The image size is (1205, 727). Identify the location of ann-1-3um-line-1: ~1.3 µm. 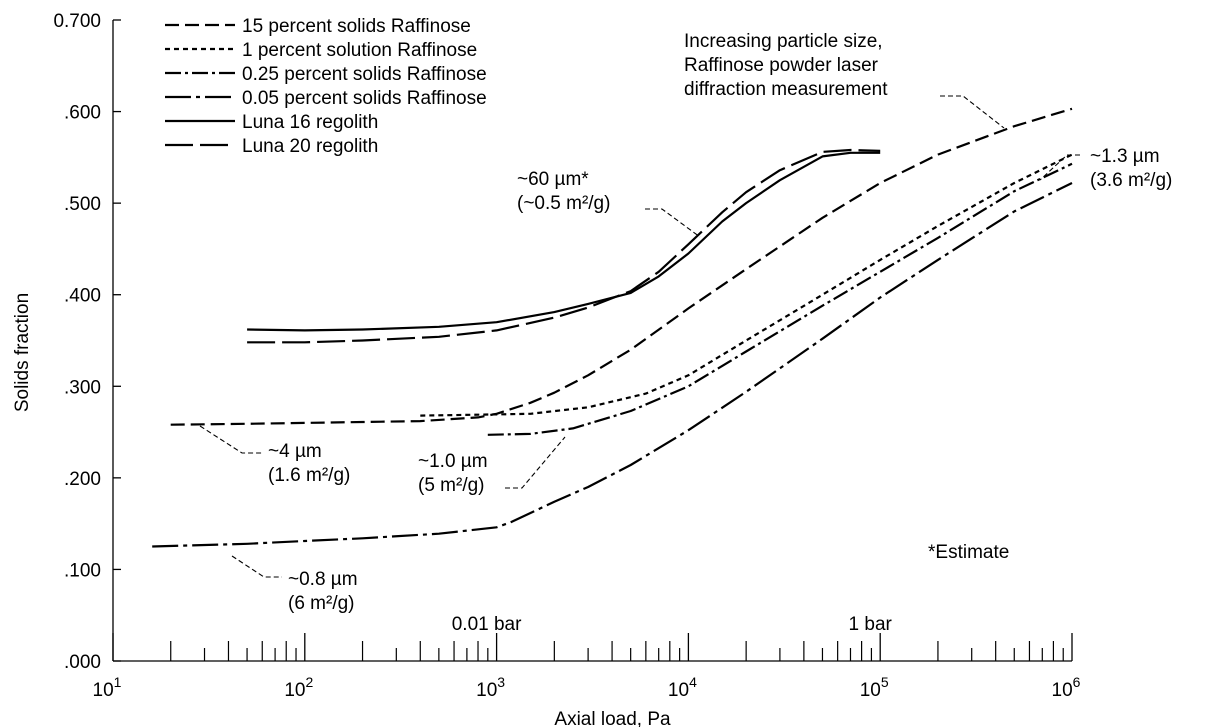
(1125, 156).